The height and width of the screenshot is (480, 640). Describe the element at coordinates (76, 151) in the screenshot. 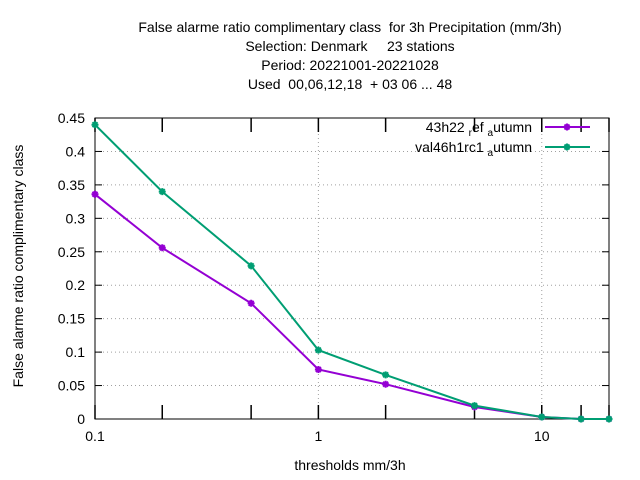

I see `y-tick-label: 0.4` at that location.